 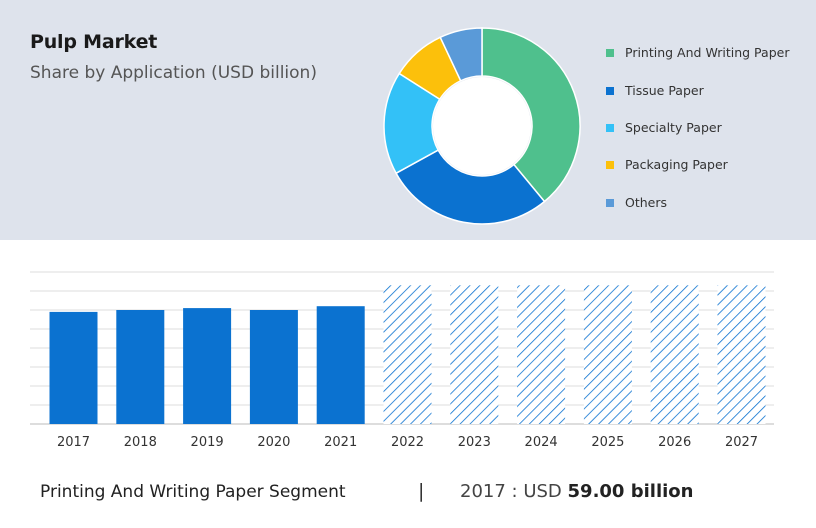 I want to click on legend-label: Packaging Paper, so click(x=676, y=164).